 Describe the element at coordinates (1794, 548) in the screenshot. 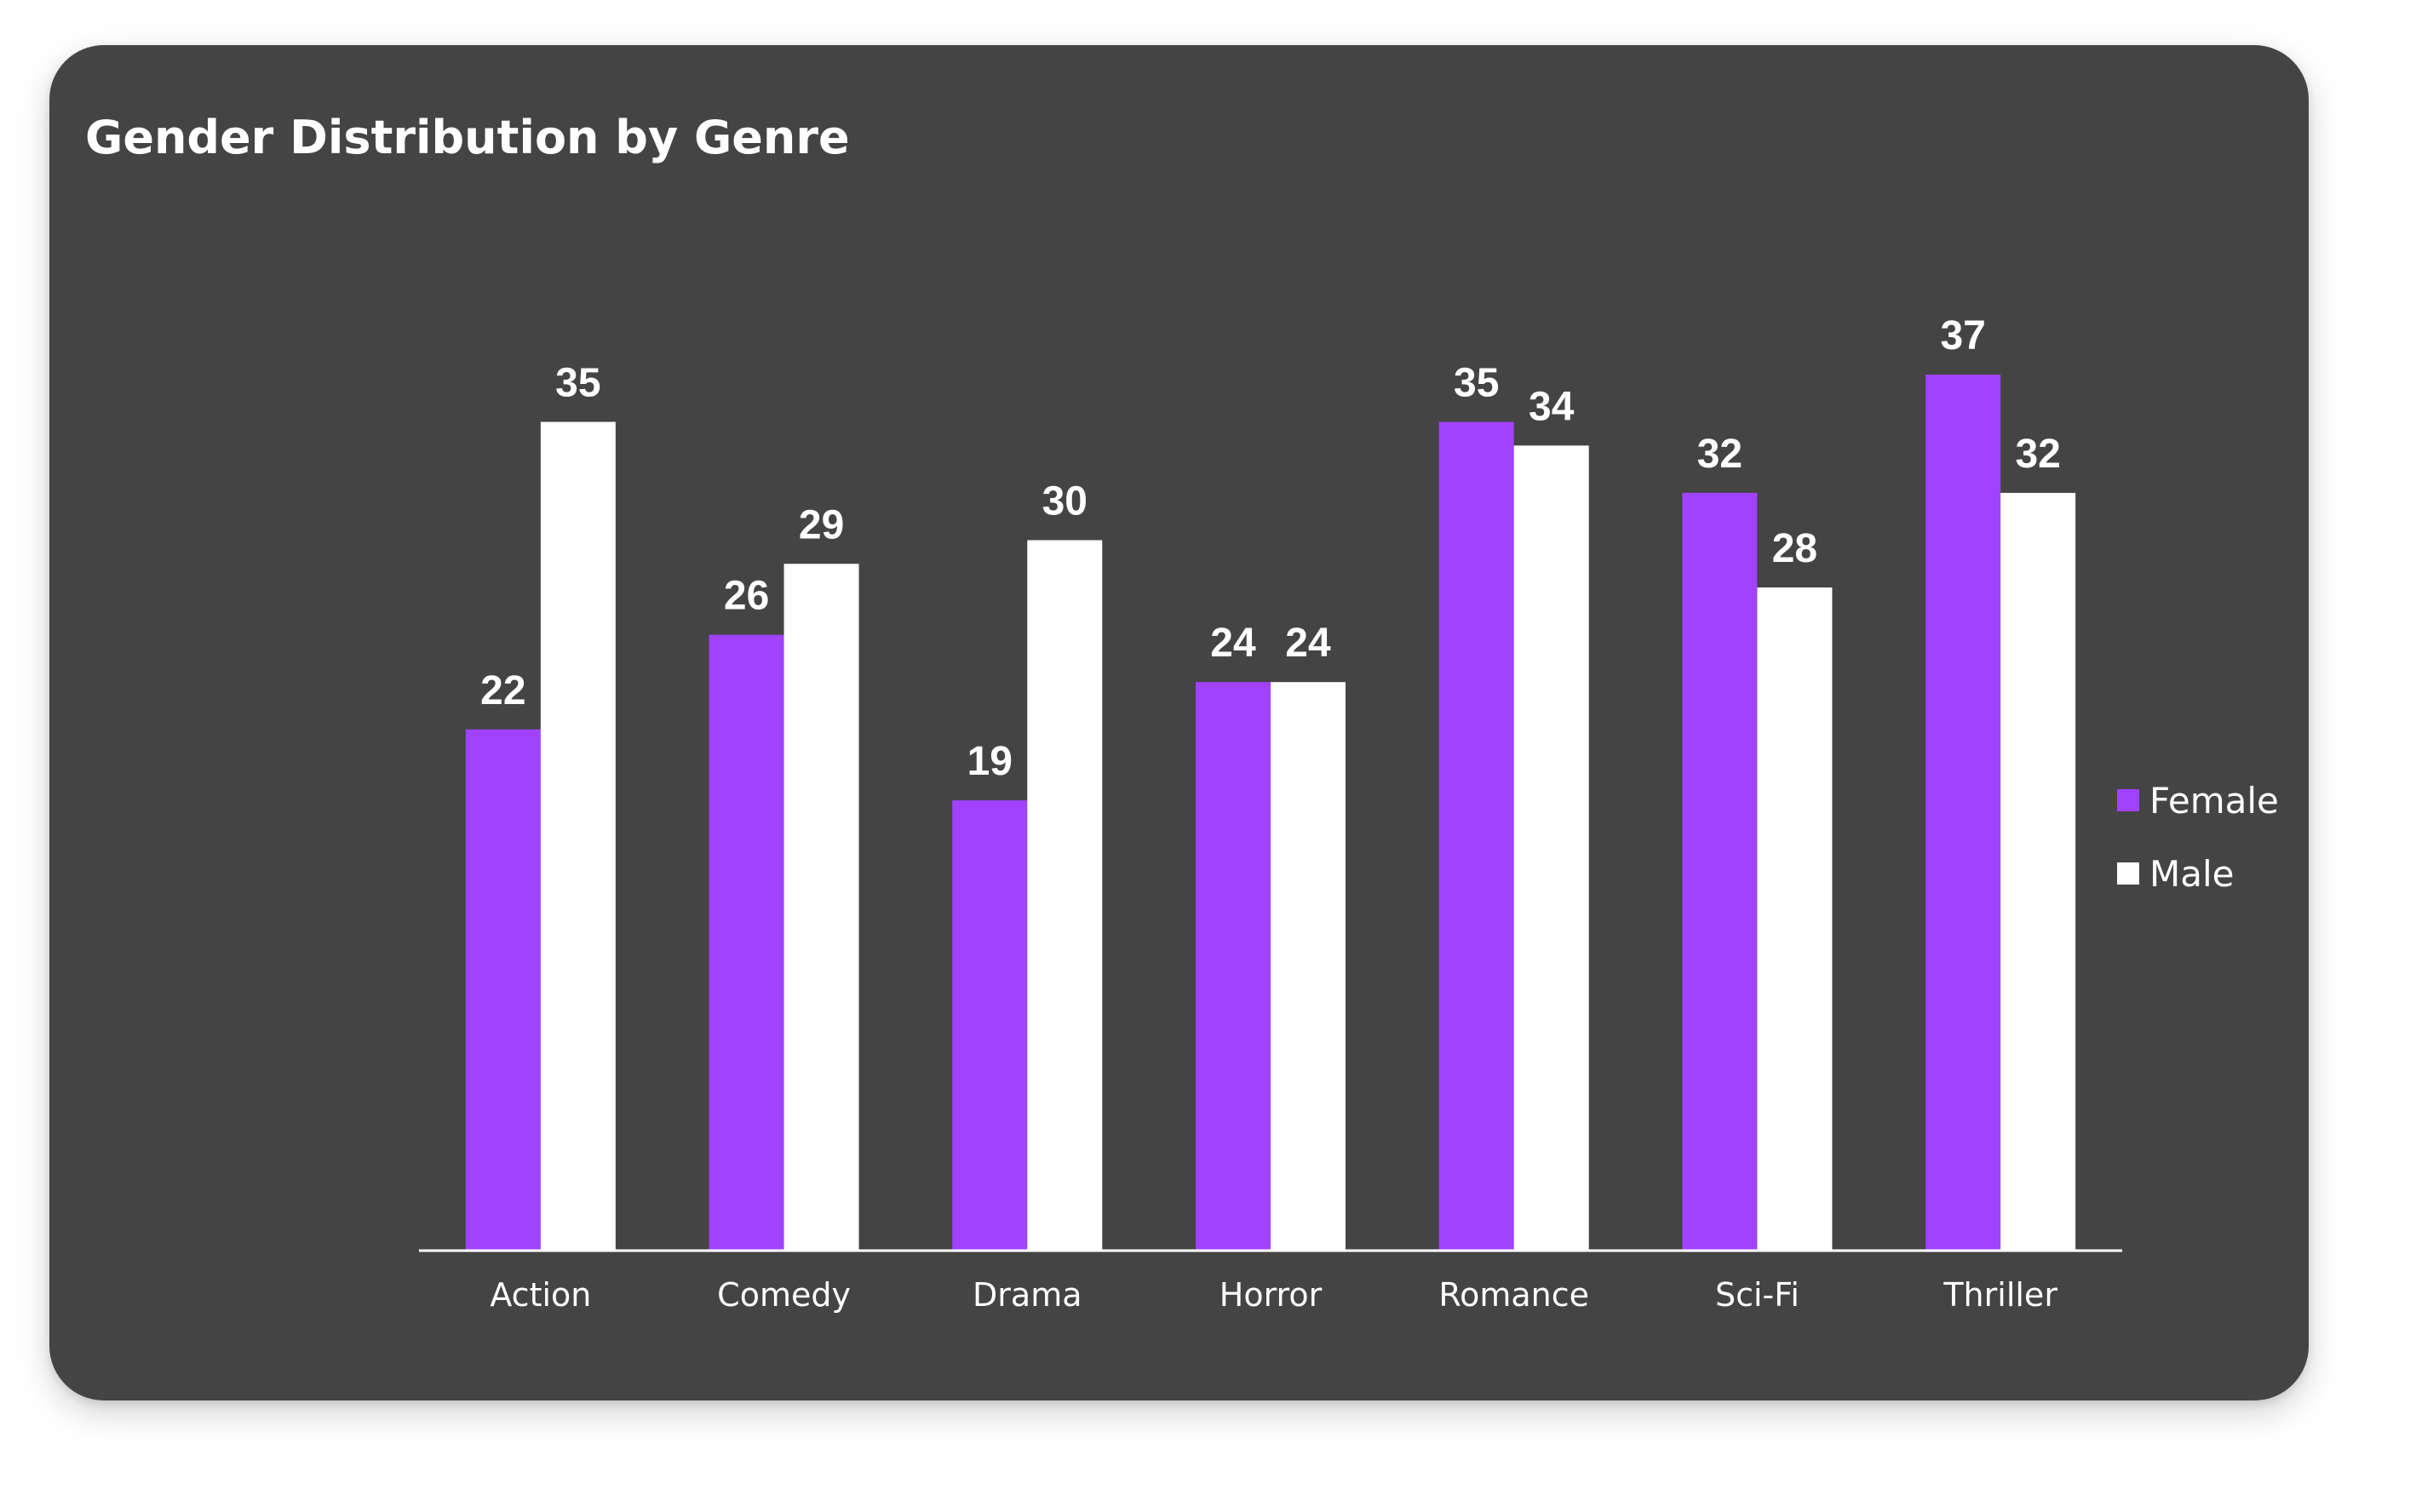

I see `data-label-sci-fi-male: 28` at that location.